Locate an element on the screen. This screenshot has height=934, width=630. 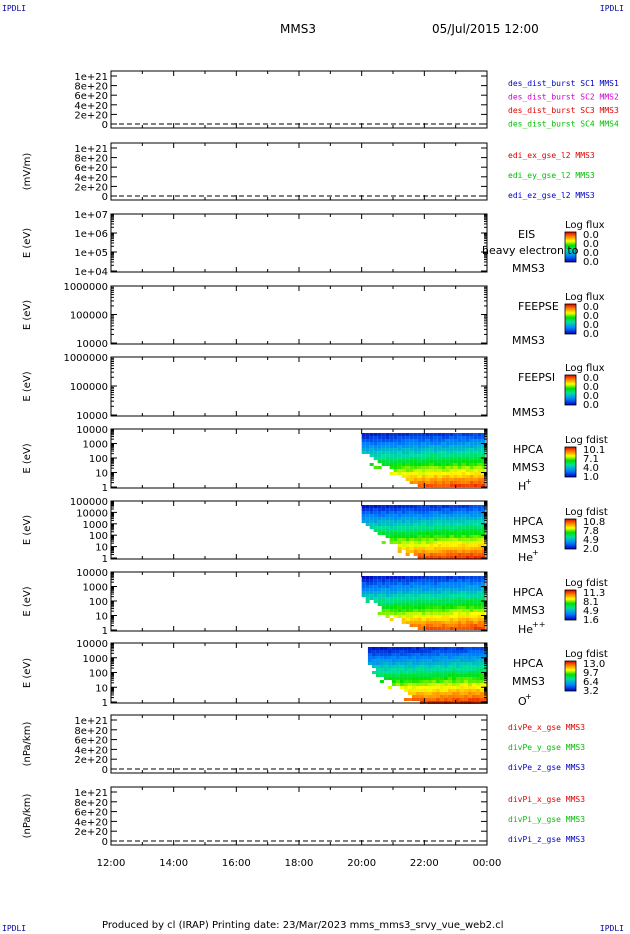
y-tick-label: 10000 is located at coordinates (92, 344).